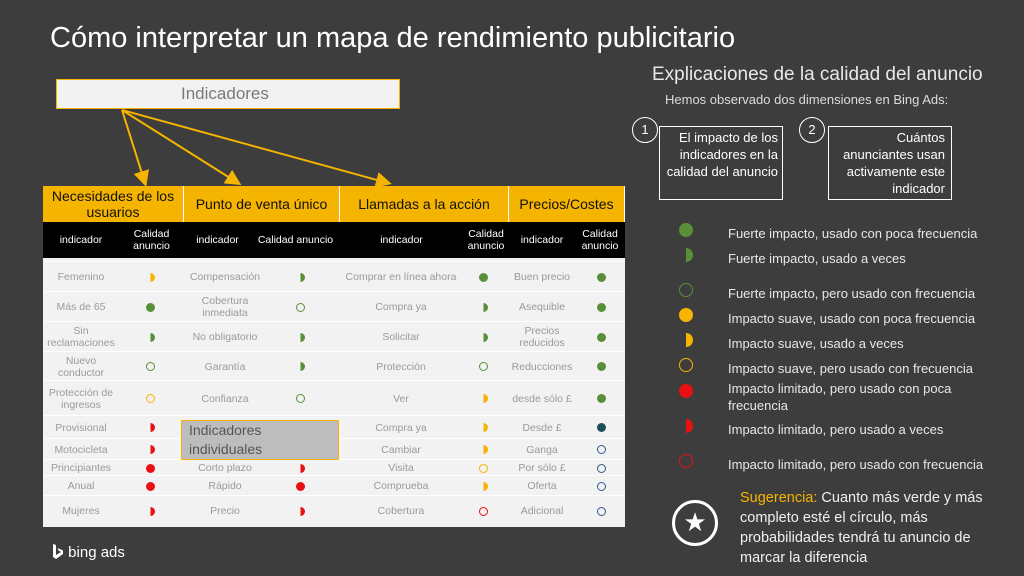  What do you see at coordinates (58, 551) in the screenshot?
I see `bing-logo-icon` at bounding box center [58, 551].